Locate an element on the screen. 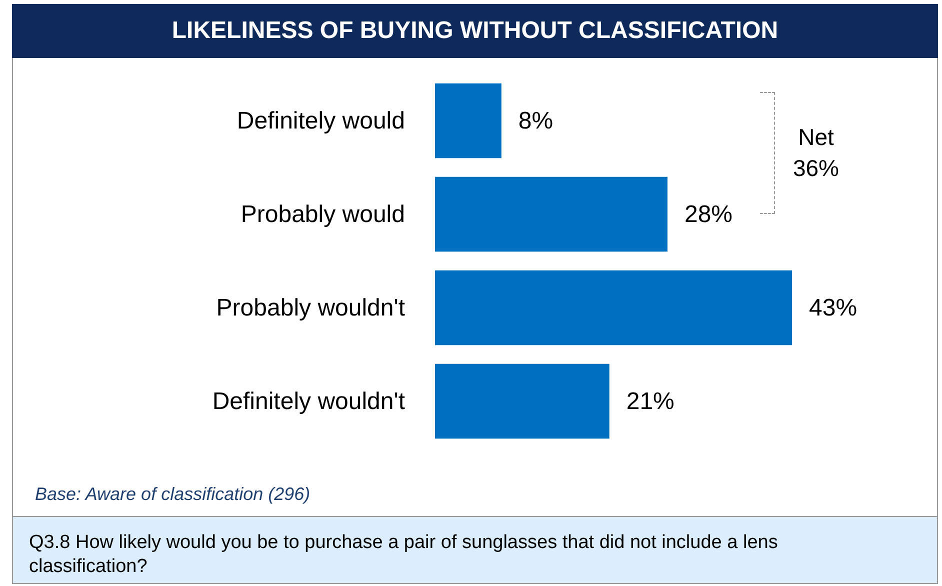 The height and width of the screenshot is (586, 942). y-tick-label: Probably would is located at coordinates (322, 214).